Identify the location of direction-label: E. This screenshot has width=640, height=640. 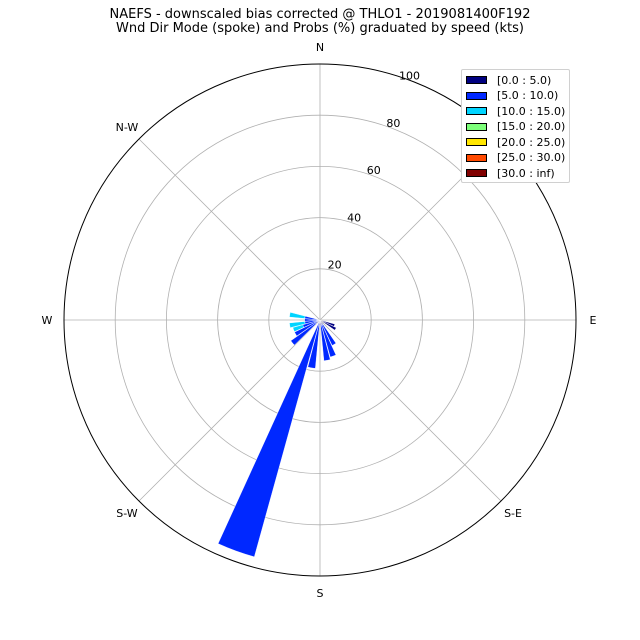
(593, 320).